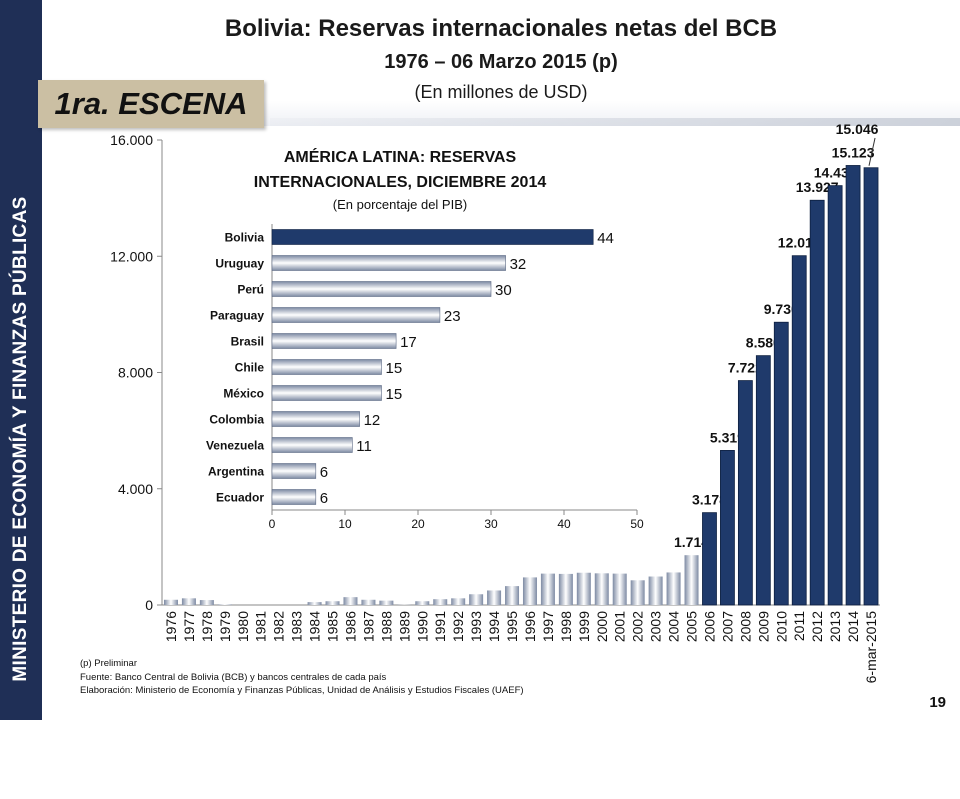 This screenshot has height=799, width=960. I want to click on inset-value-label: 11, so click(364, 446).